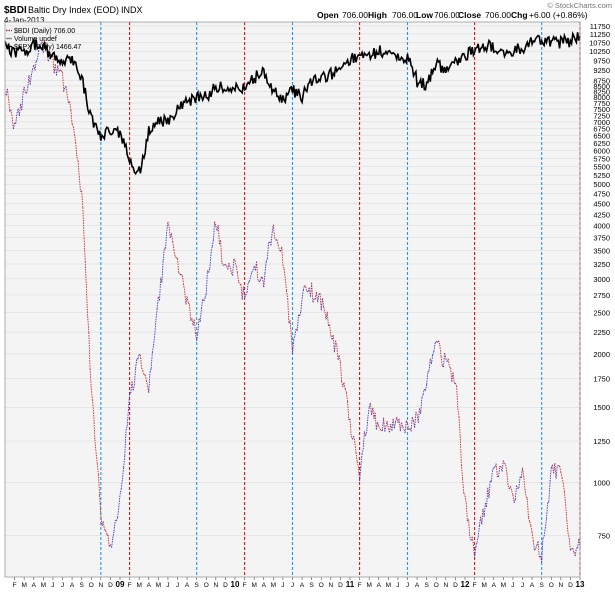 Image resolution: width=615 pixels, height=596 pixels. I want to click on close-value: 706.00, so click(498, 15).